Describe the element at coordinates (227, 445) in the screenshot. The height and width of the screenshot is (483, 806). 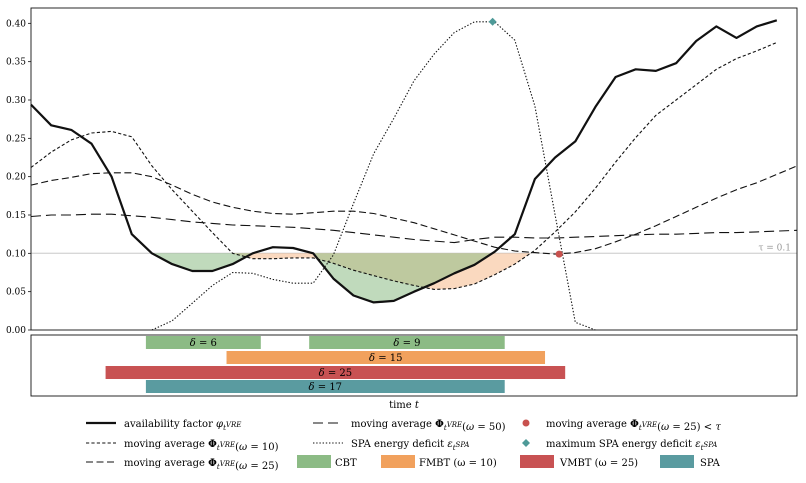
I see `legend-ma10-text-part: VRE` at that location.